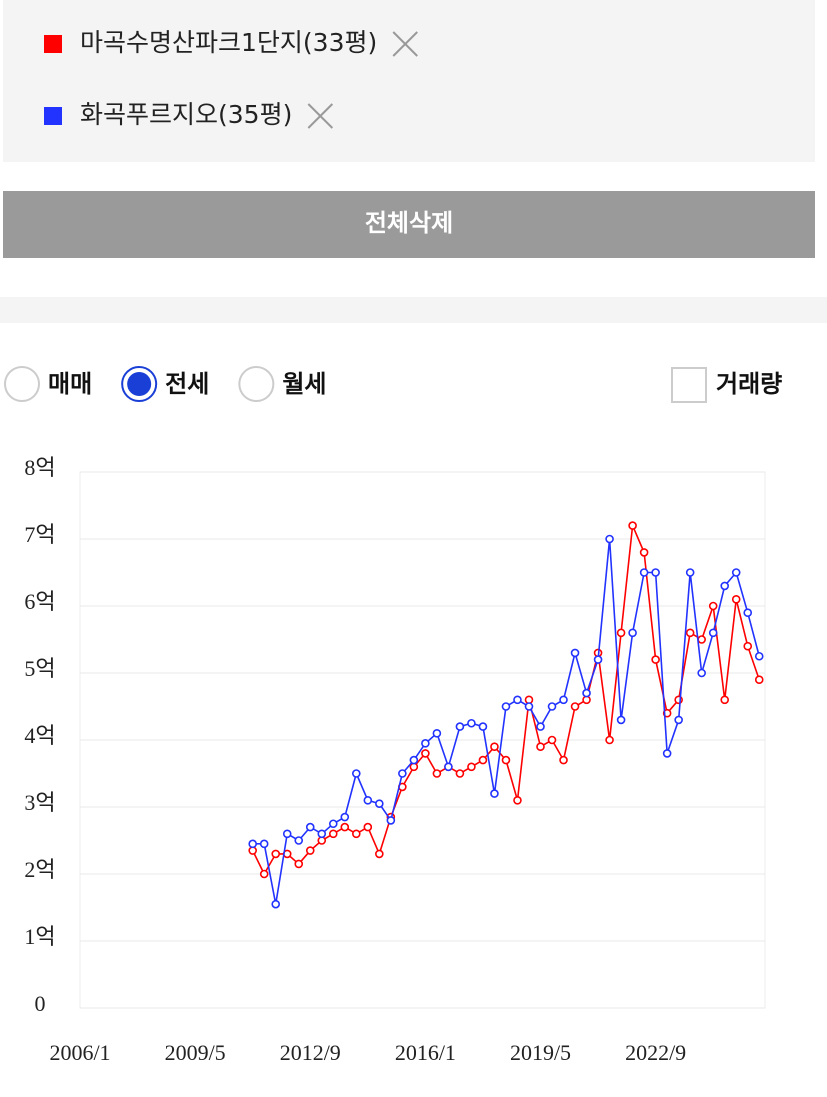 The width and height of the screenshot is (827, 1097). Describe the element at coordinates (186, 114) in the screenshot. I see `legend-label: 화곡푸르지오(35평)` at that location.